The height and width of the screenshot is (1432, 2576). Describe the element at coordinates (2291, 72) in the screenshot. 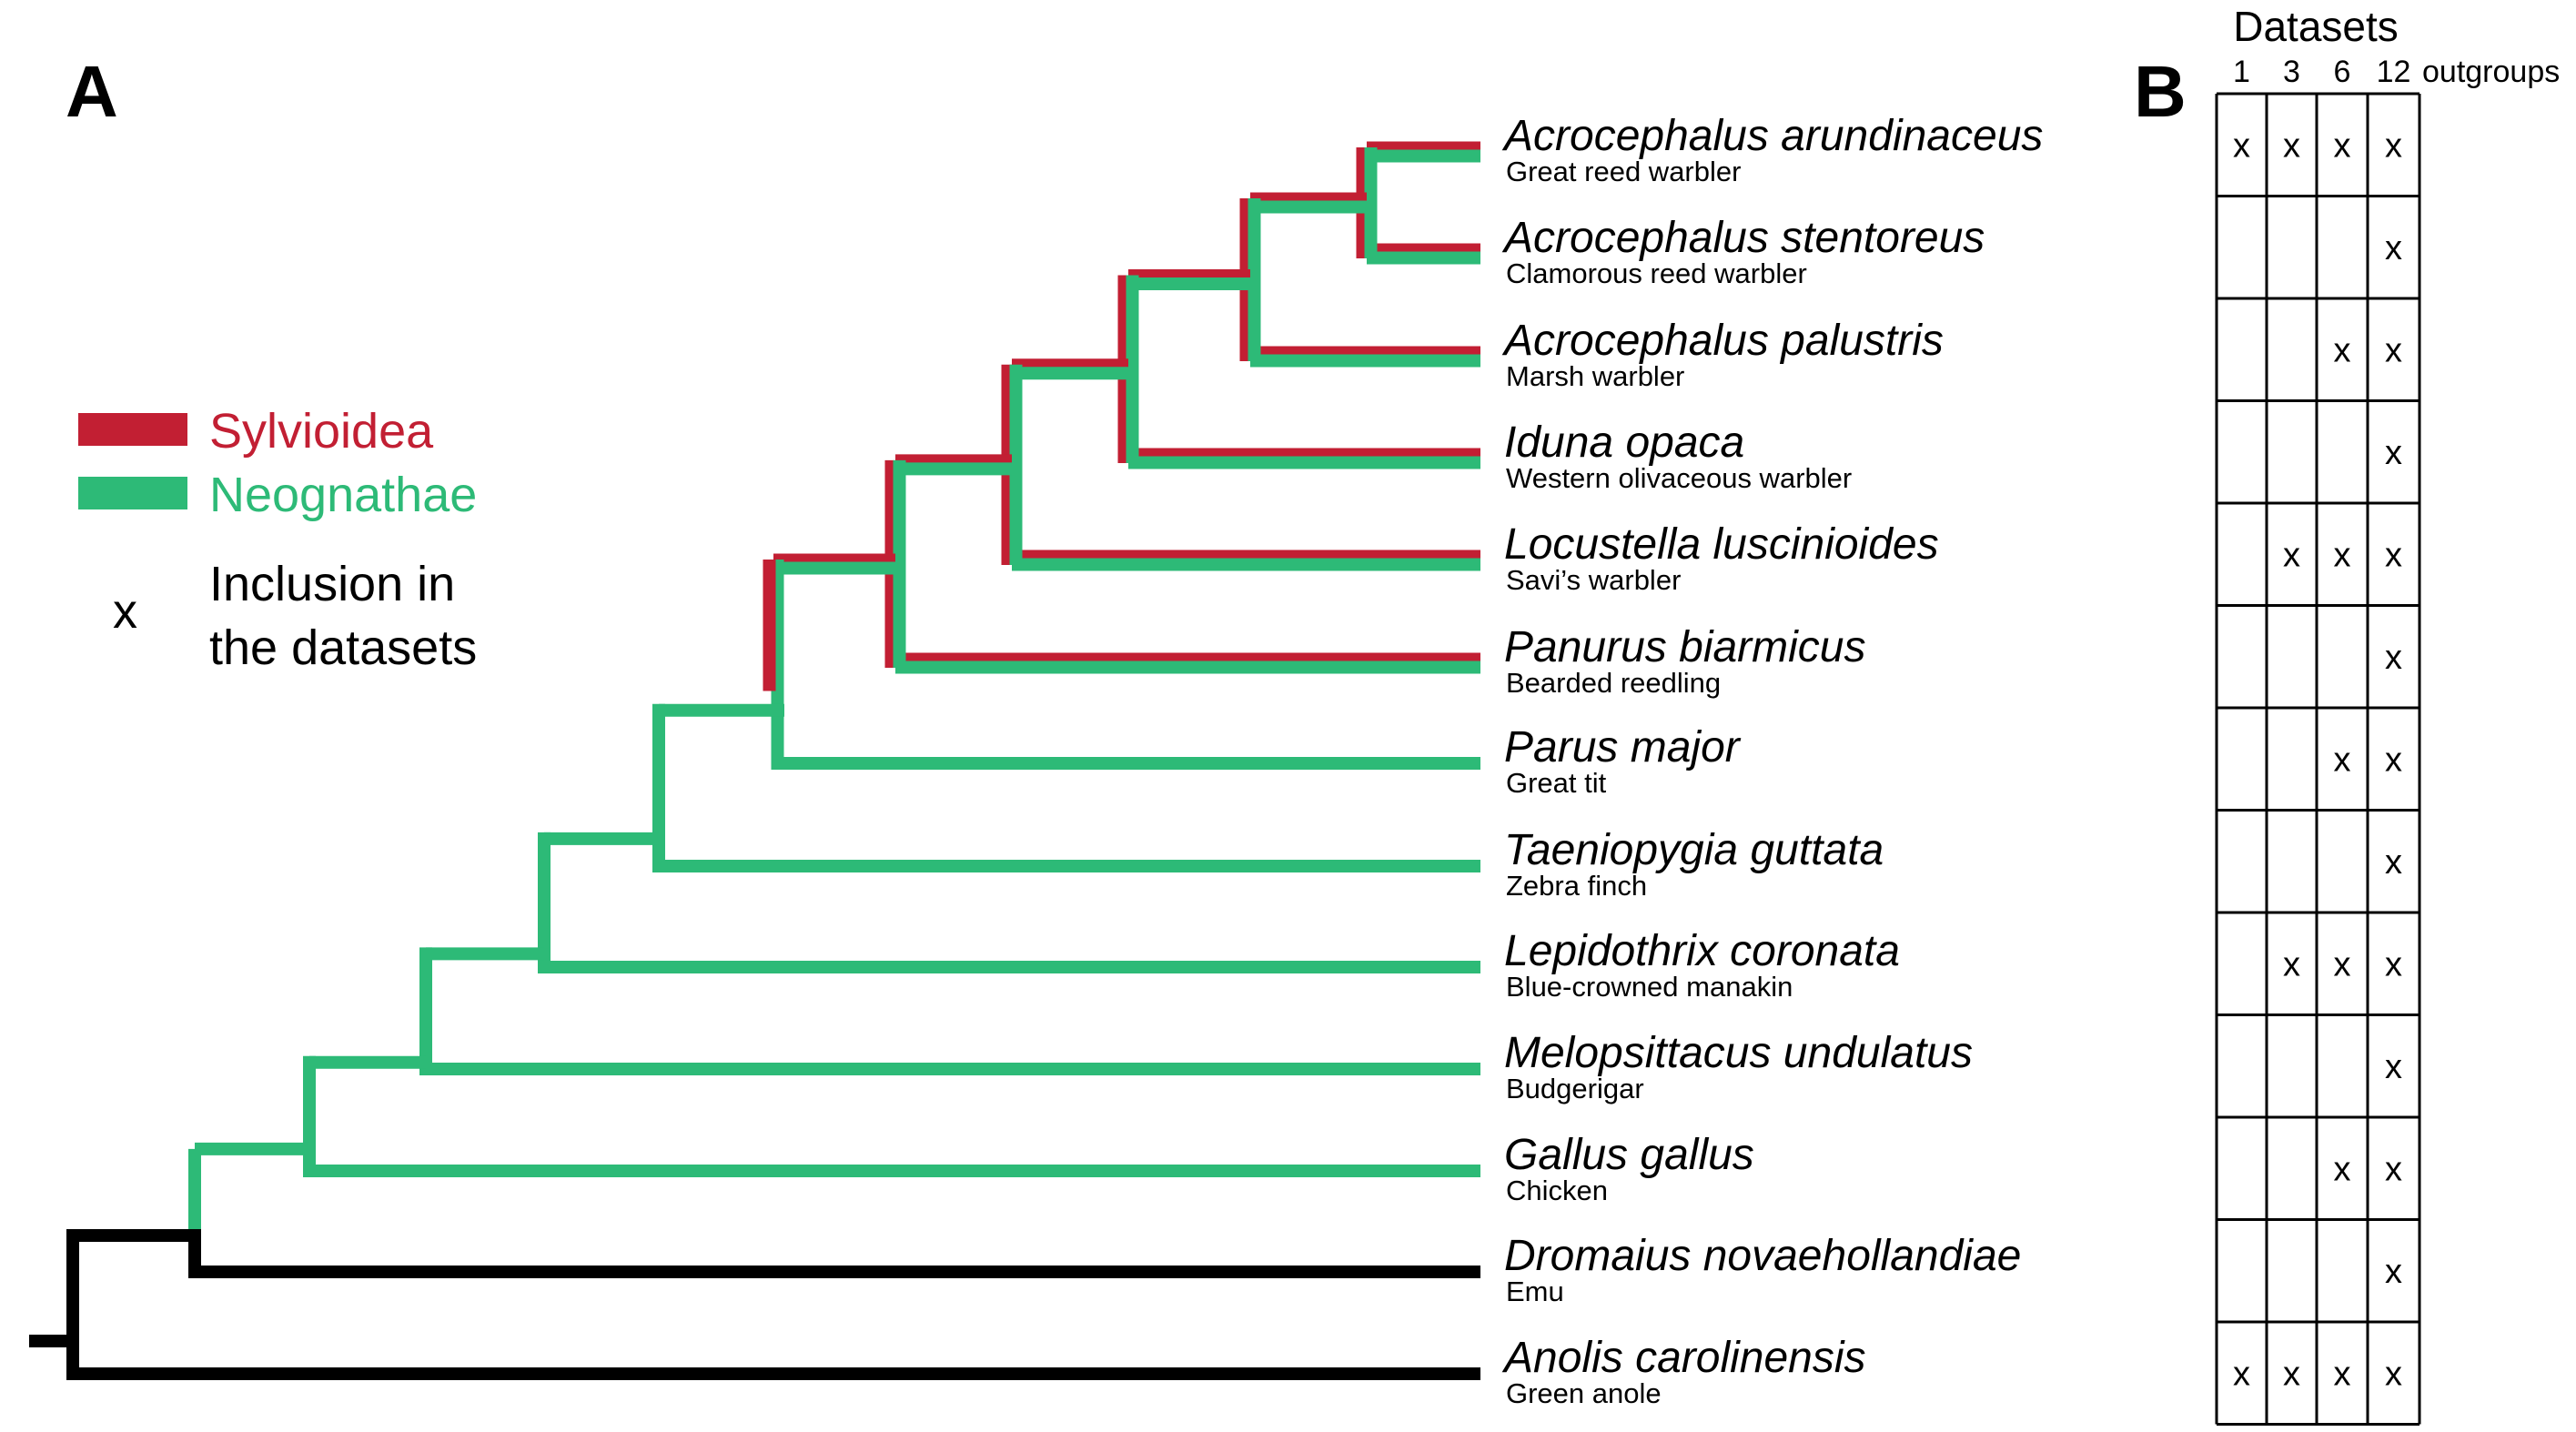

I see `dataset-column-label: 3` at that location.